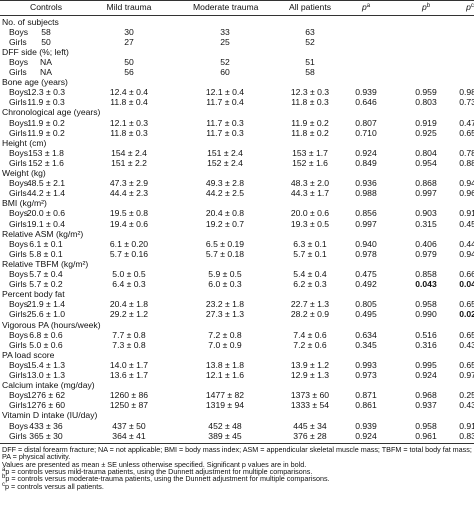 The width and height of the screenshot is (474, 514). I want to click on cell: 5.7 ± 0.18, so click(225, 253).